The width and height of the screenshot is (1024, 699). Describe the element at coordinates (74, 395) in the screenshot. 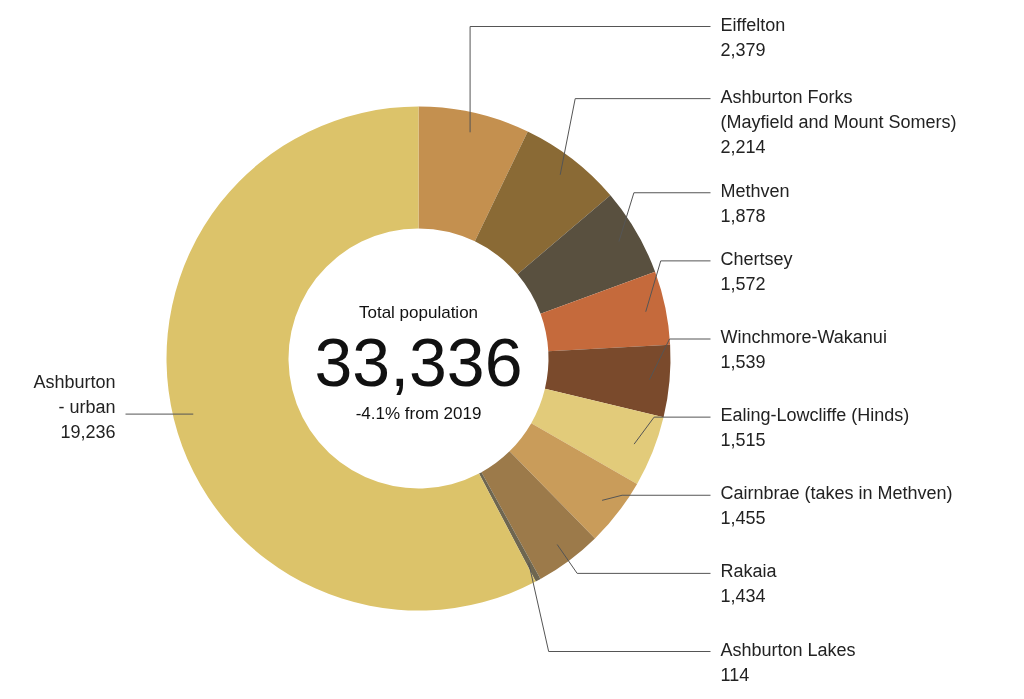

I see `slice-label: Ashburton - urban` at that location.